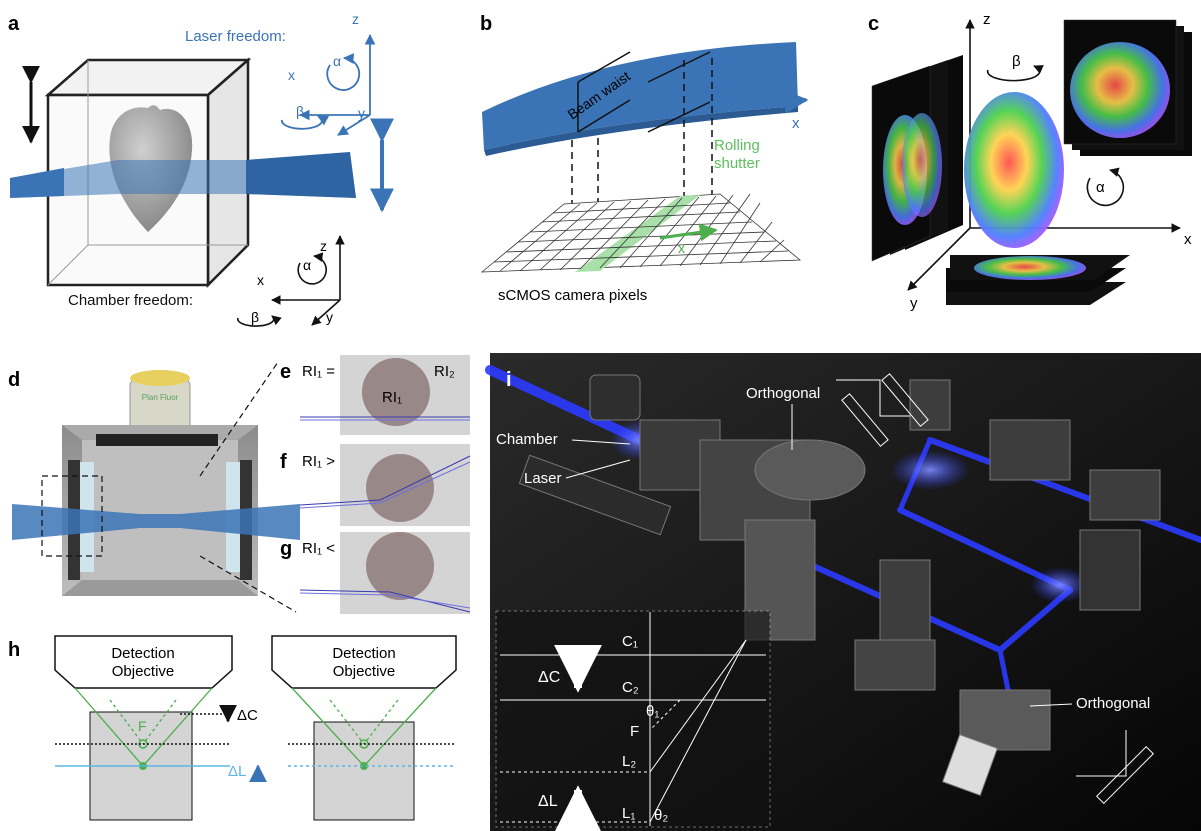 The image size is (1201, 831). I want to click on left-focus-label: F, so click(142, 726).